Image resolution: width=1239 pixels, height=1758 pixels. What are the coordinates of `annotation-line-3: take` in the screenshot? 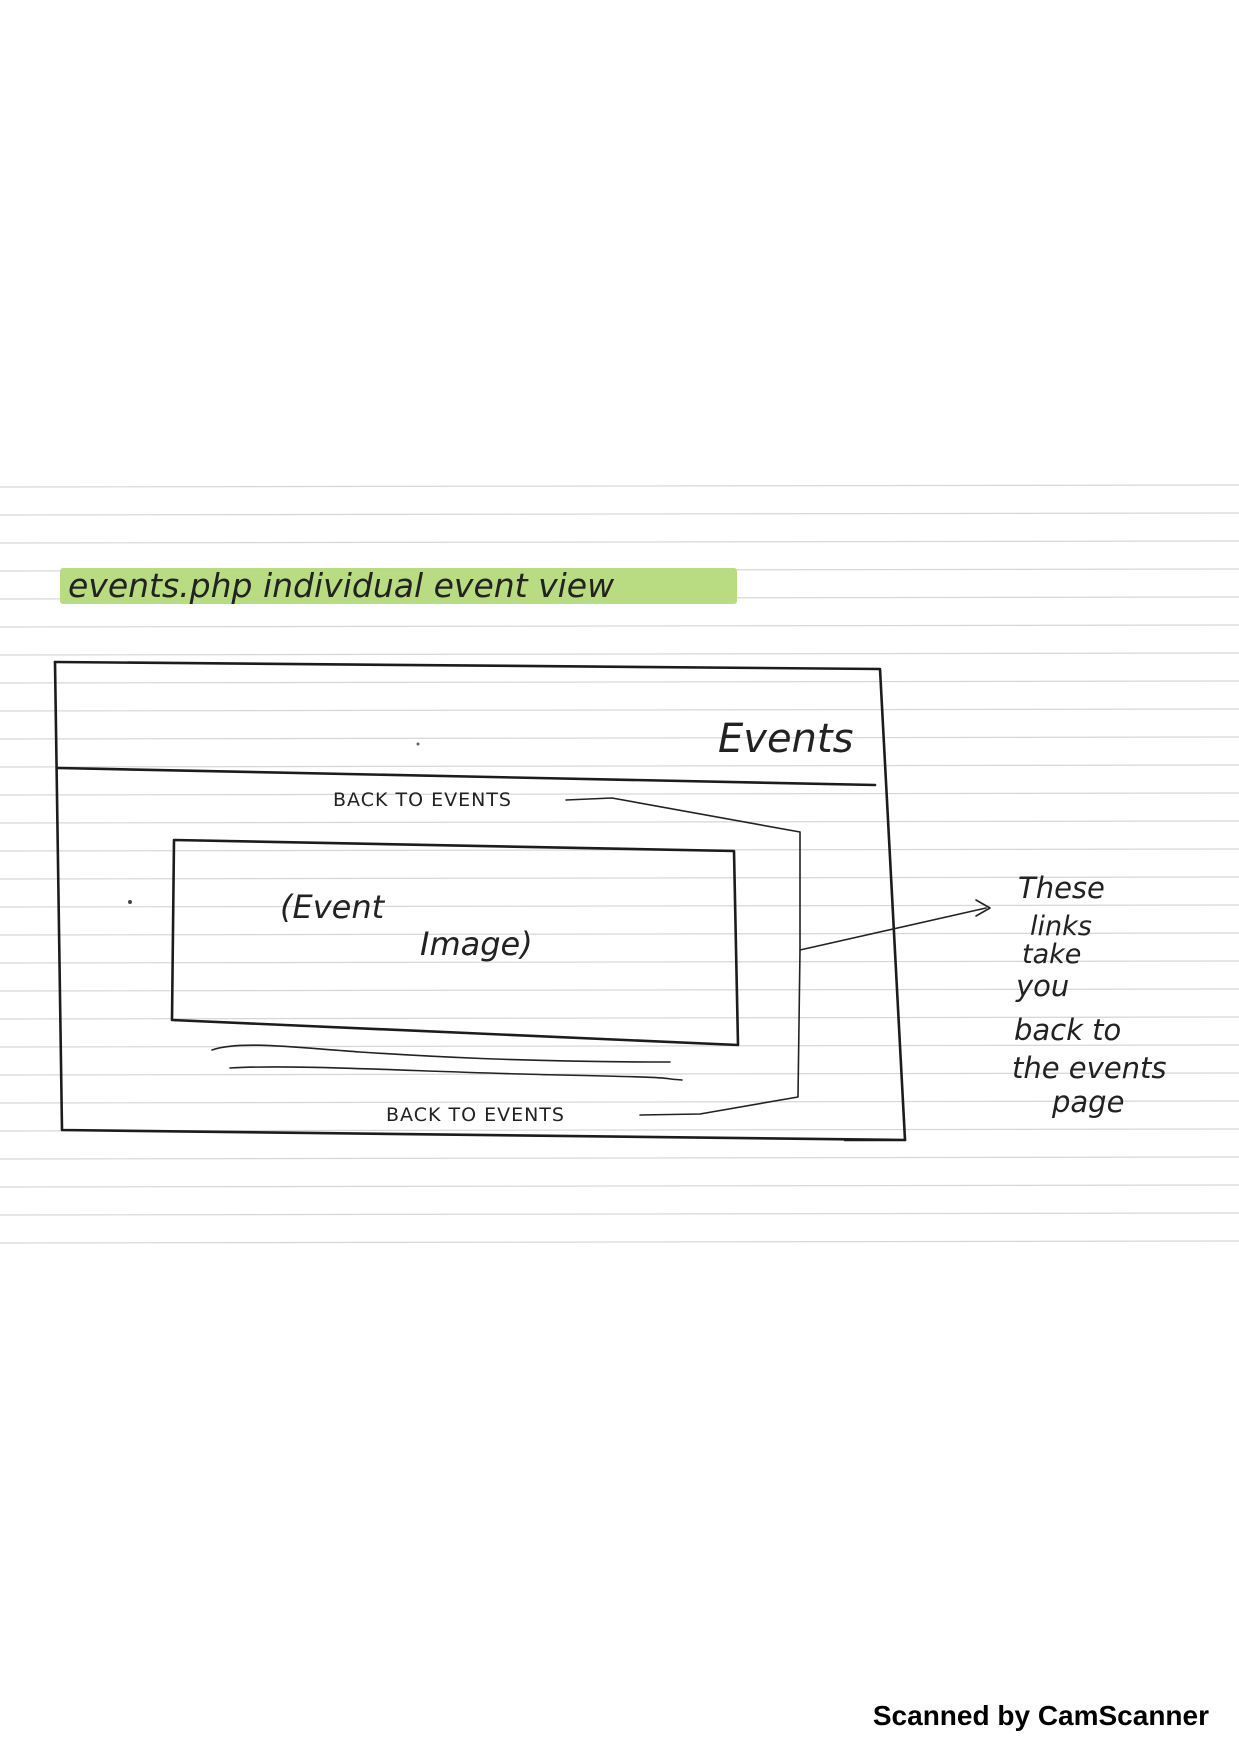 It's located at (1051, 954).